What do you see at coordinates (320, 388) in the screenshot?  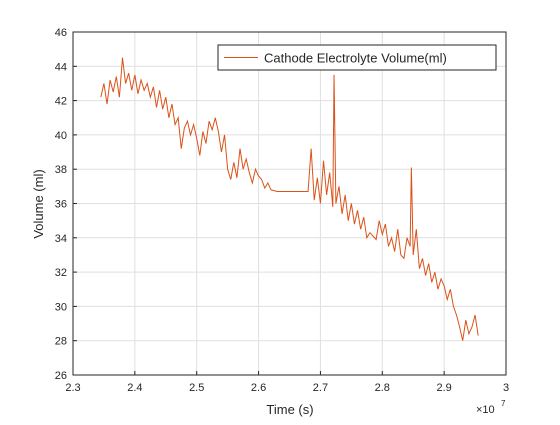 I see `x-tick-label: 2.7` at bounding box center [320, 388].